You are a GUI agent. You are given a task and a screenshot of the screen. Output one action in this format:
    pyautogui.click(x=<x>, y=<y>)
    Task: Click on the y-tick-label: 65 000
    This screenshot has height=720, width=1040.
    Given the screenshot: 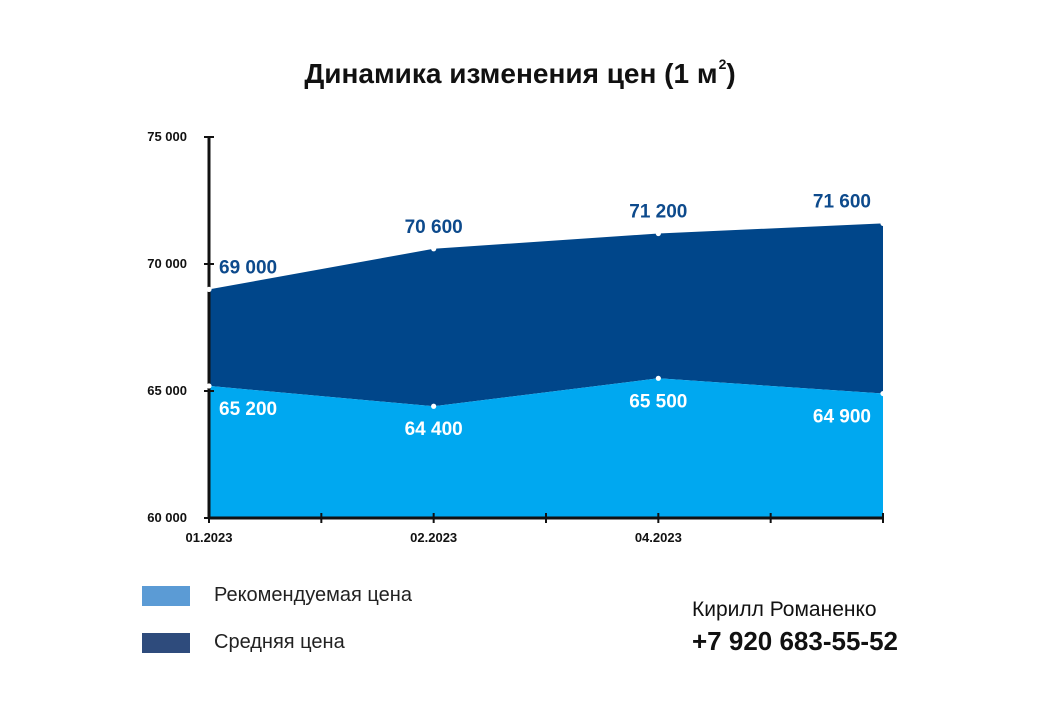 What is the action you would take?
    pyautogui.click(x=167, y=390)
    